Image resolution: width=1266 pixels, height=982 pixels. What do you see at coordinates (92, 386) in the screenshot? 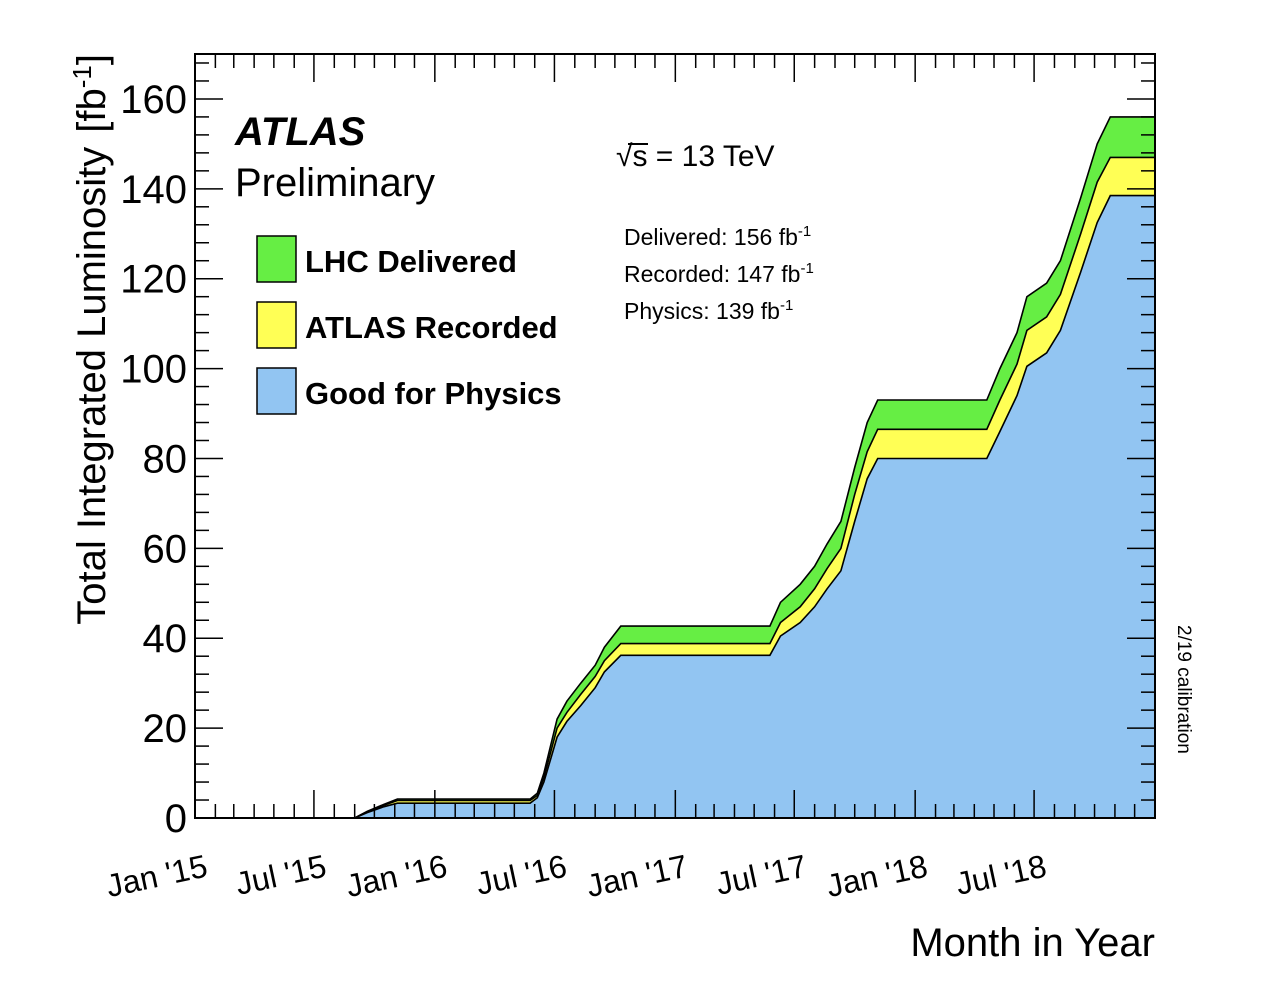
I see `y-axis-label-main: Total Integrated Luminosity` at bounding box center [92, 386].